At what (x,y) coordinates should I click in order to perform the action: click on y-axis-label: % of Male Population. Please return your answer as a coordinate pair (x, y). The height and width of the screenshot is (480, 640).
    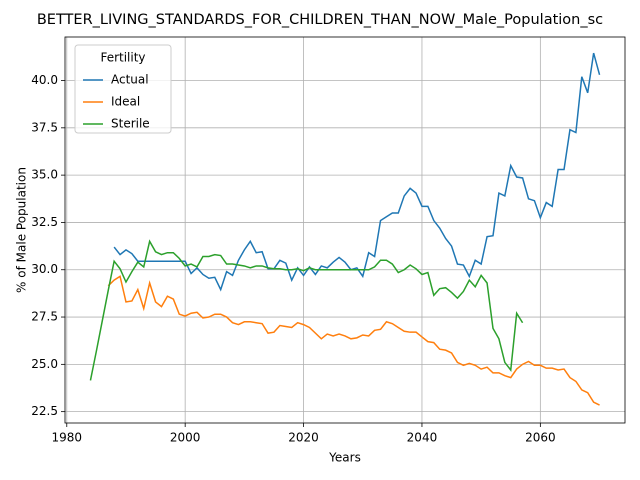
    Looking at the image, I should click on (22, 230).